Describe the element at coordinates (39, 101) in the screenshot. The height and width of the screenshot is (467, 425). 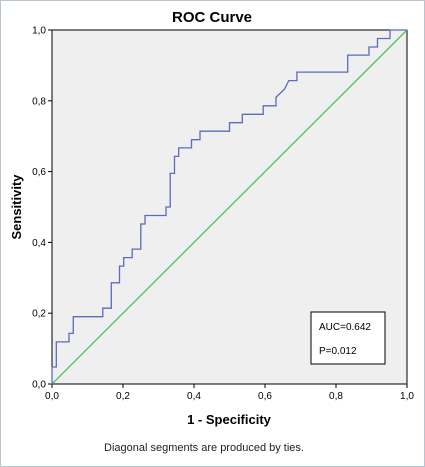
I see `y-tick-label: 0,8` at that location.